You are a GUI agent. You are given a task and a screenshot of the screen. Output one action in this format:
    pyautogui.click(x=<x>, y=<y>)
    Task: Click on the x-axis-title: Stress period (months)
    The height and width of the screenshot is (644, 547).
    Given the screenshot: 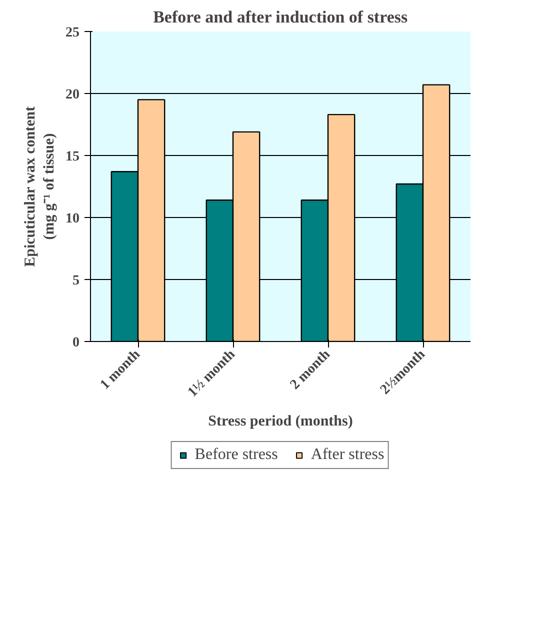 What is the action you would take?
    pyautogui.click(x=280, y=421)
    